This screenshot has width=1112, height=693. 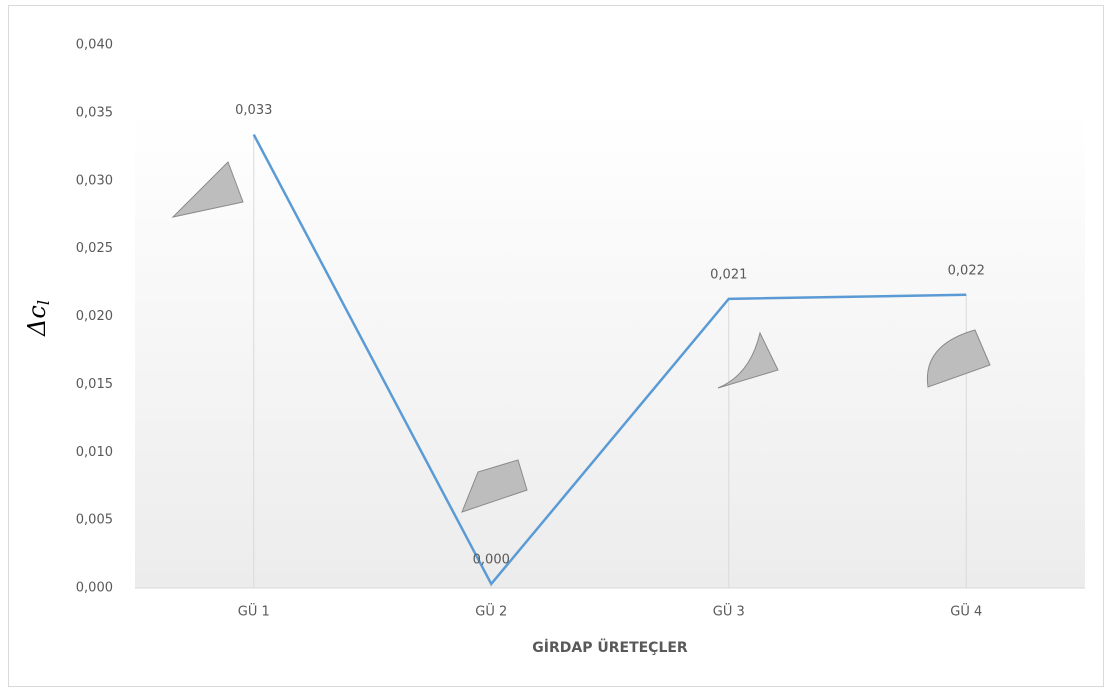 What do you see at coordinates (94, 180) in the screenshot?
I see `y-tick-label: 0,030` at bounding box center [94, 180].